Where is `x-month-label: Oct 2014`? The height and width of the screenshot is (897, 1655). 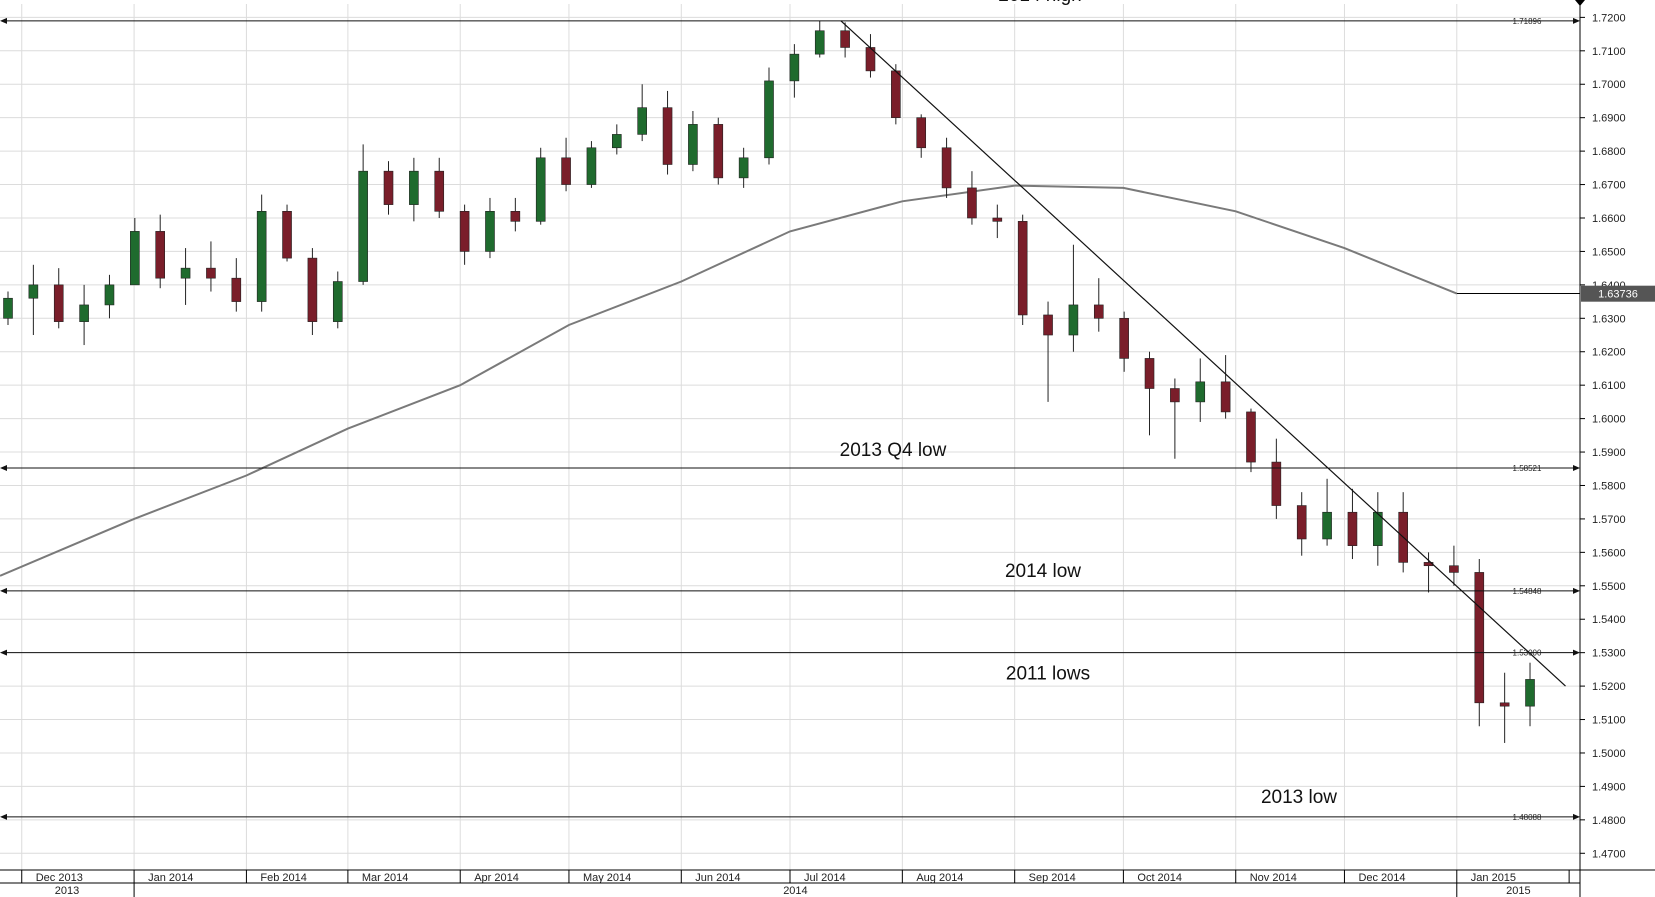 x-month-label: Oct 2014 is located at coordinates (1159, 878).